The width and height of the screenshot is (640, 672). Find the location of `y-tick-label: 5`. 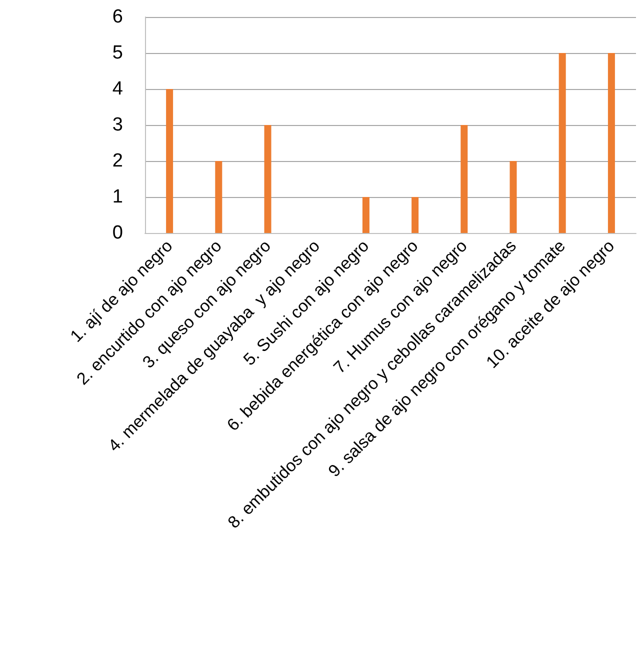

y-tick-label: 5 is located at coordinates (117, 53).